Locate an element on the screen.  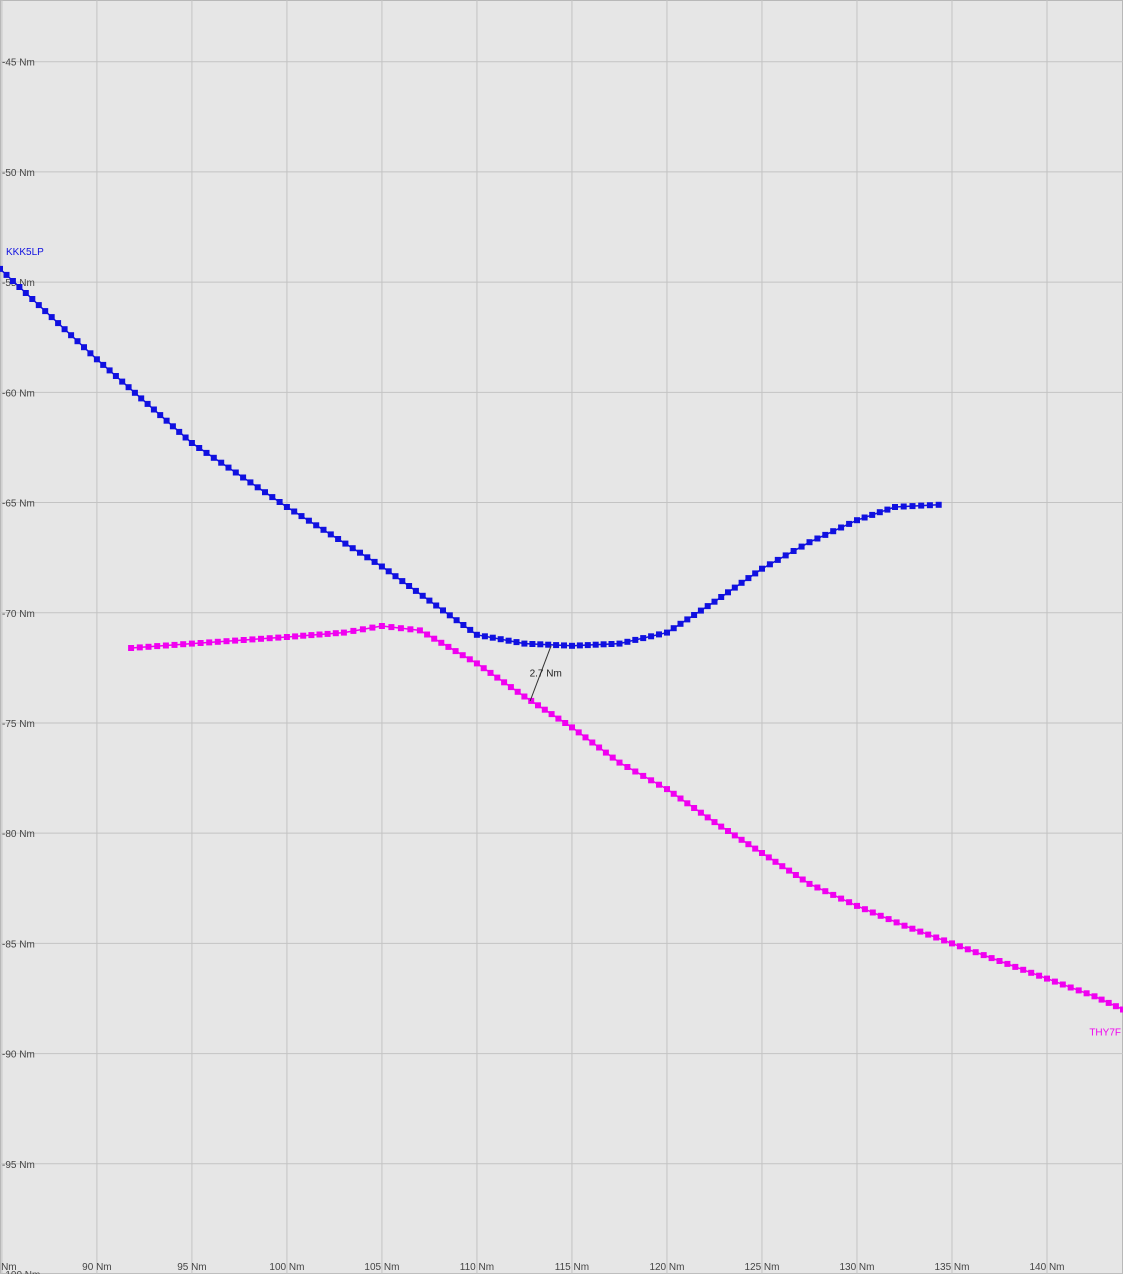
separation-line is located at coordinates (540, 673).